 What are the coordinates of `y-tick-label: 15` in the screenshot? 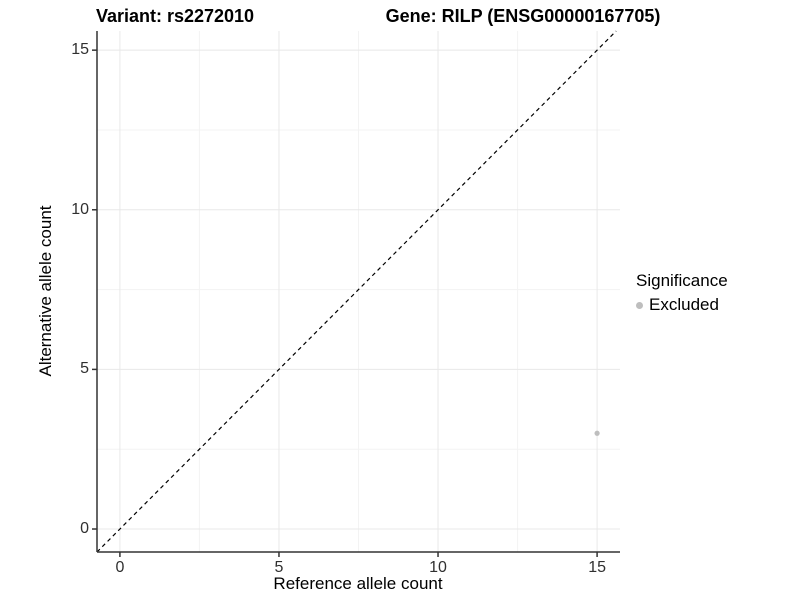 It's located at (80, 50).